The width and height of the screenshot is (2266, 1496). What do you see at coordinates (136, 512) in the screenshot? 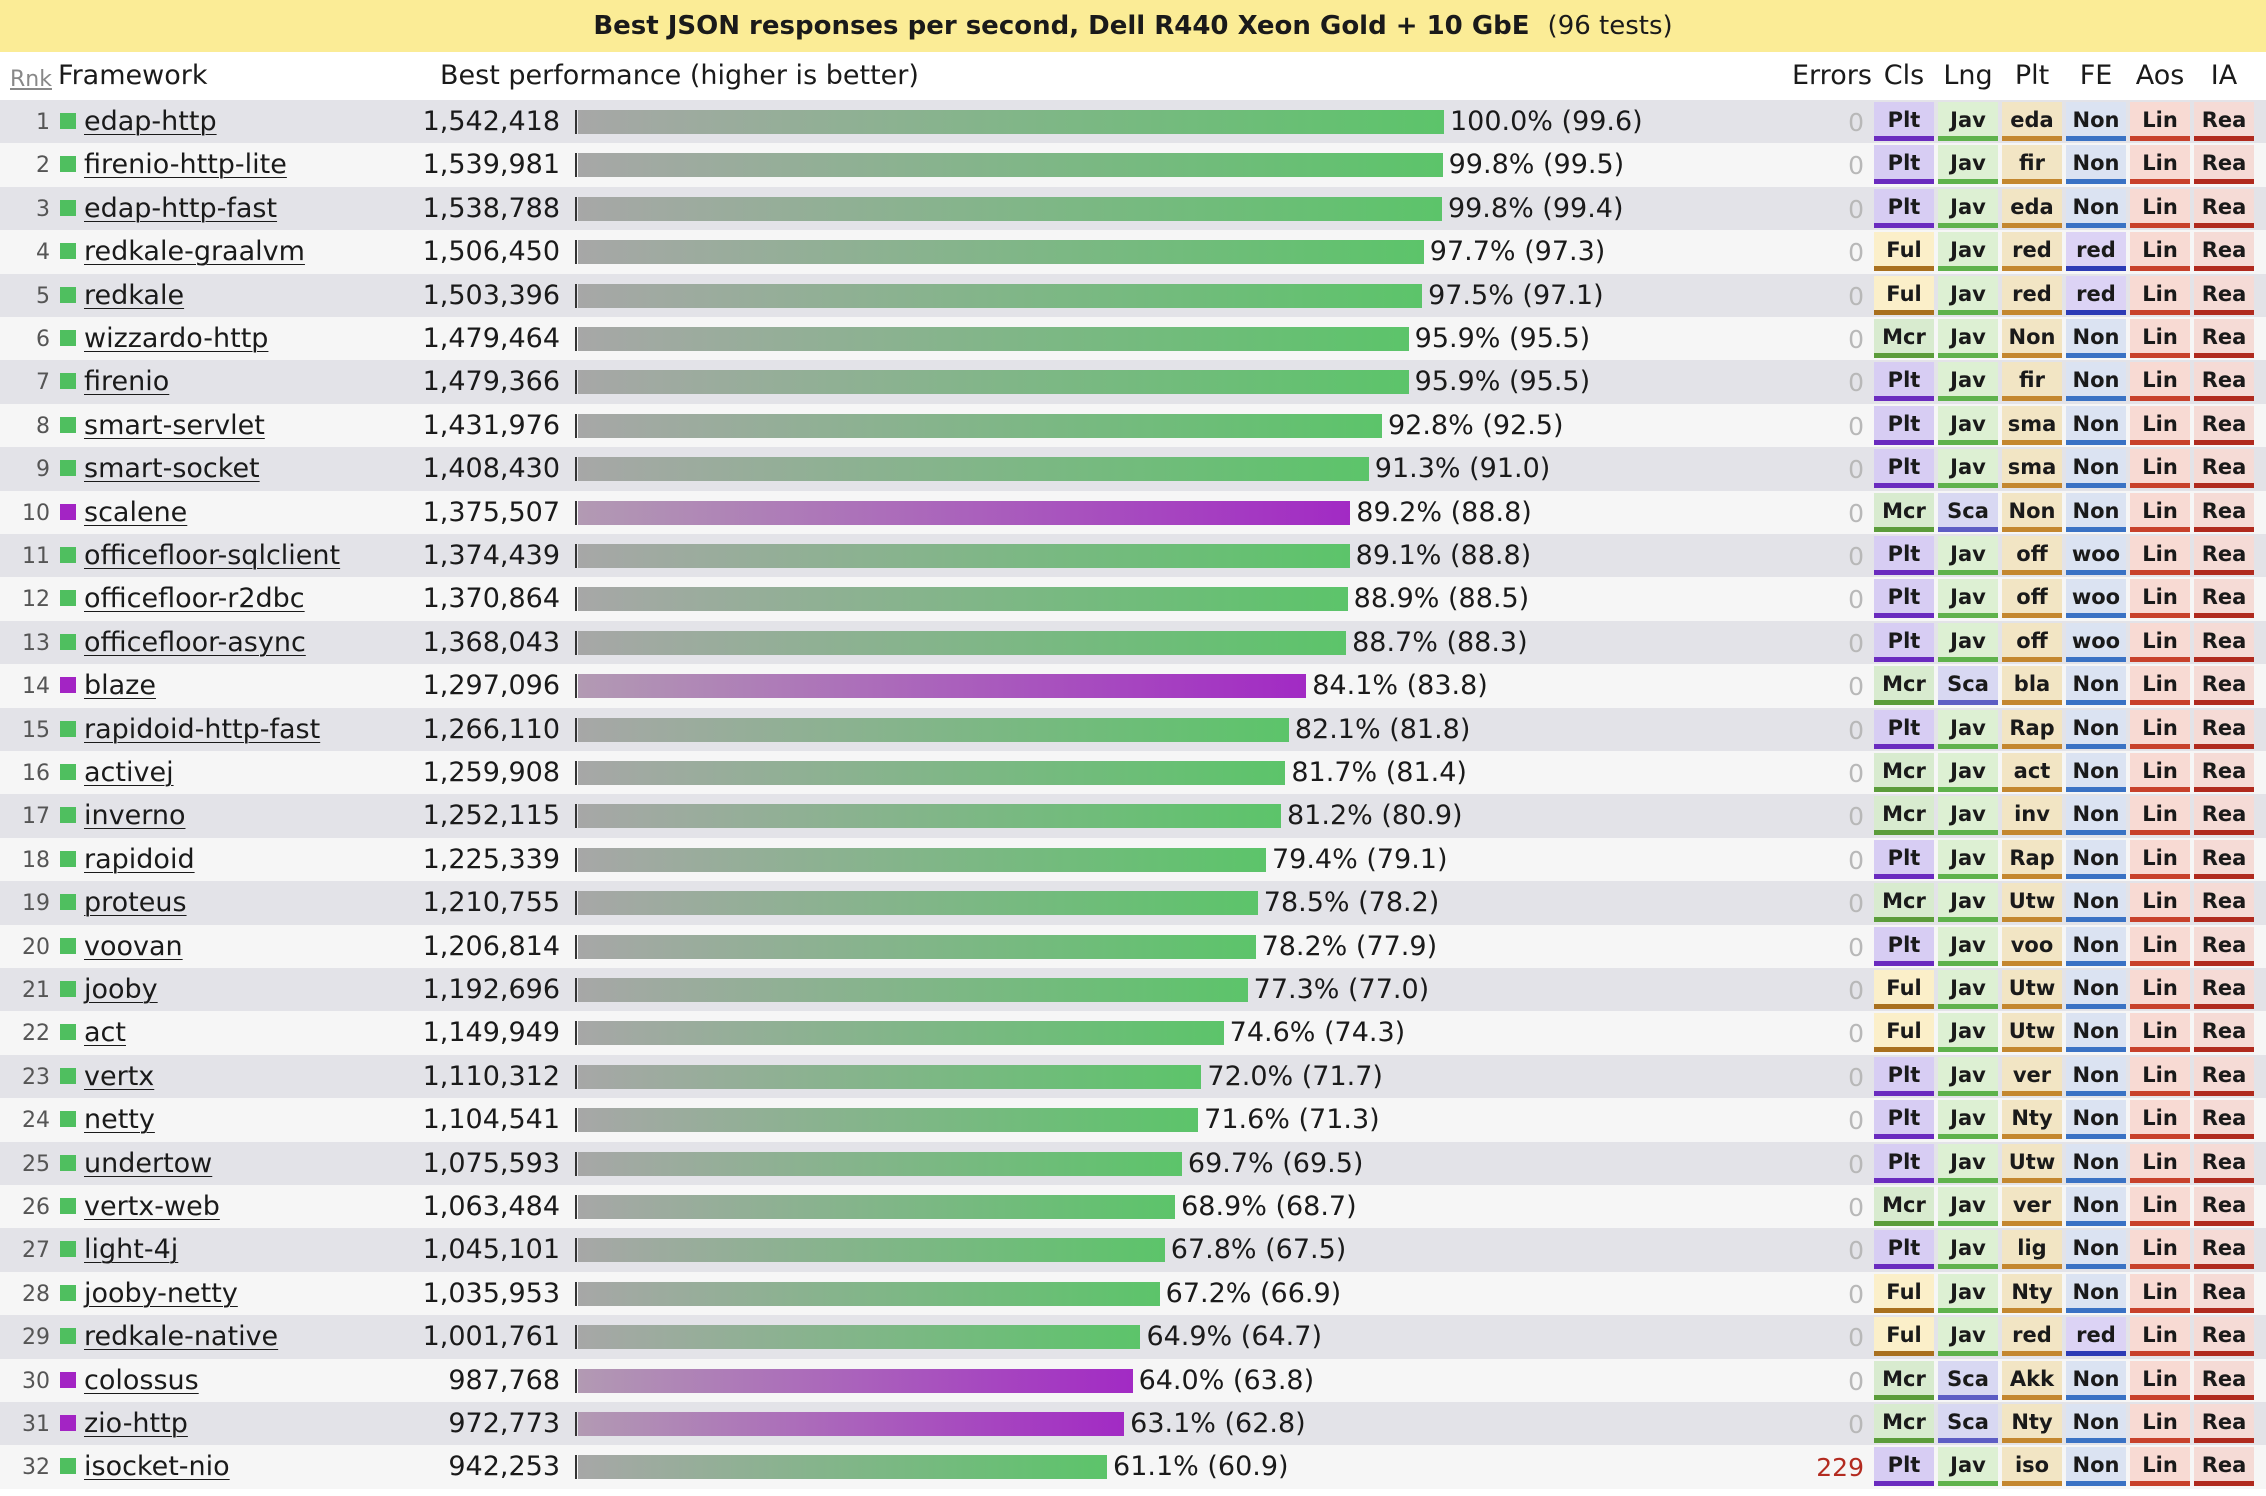
I see `framework-link: scalene` at bounding box center [136, 512].